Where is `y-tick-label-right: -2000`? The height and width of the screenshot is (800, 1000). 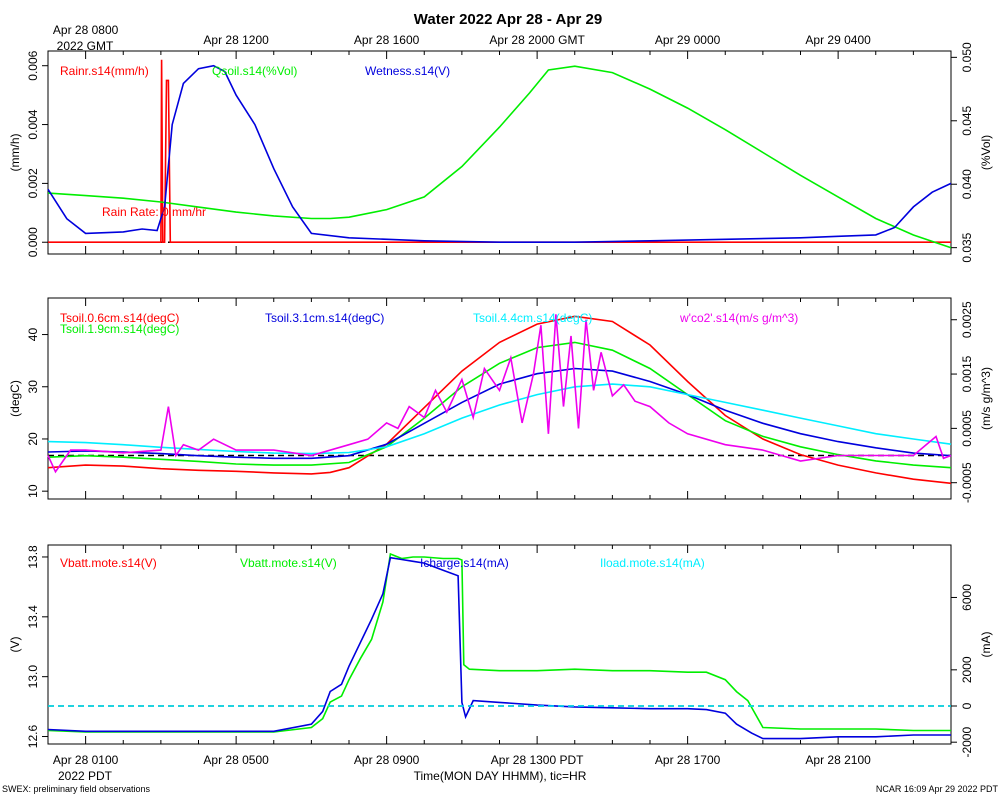
y-tick-label-right: -2000 is located at coordinates (967, 742).